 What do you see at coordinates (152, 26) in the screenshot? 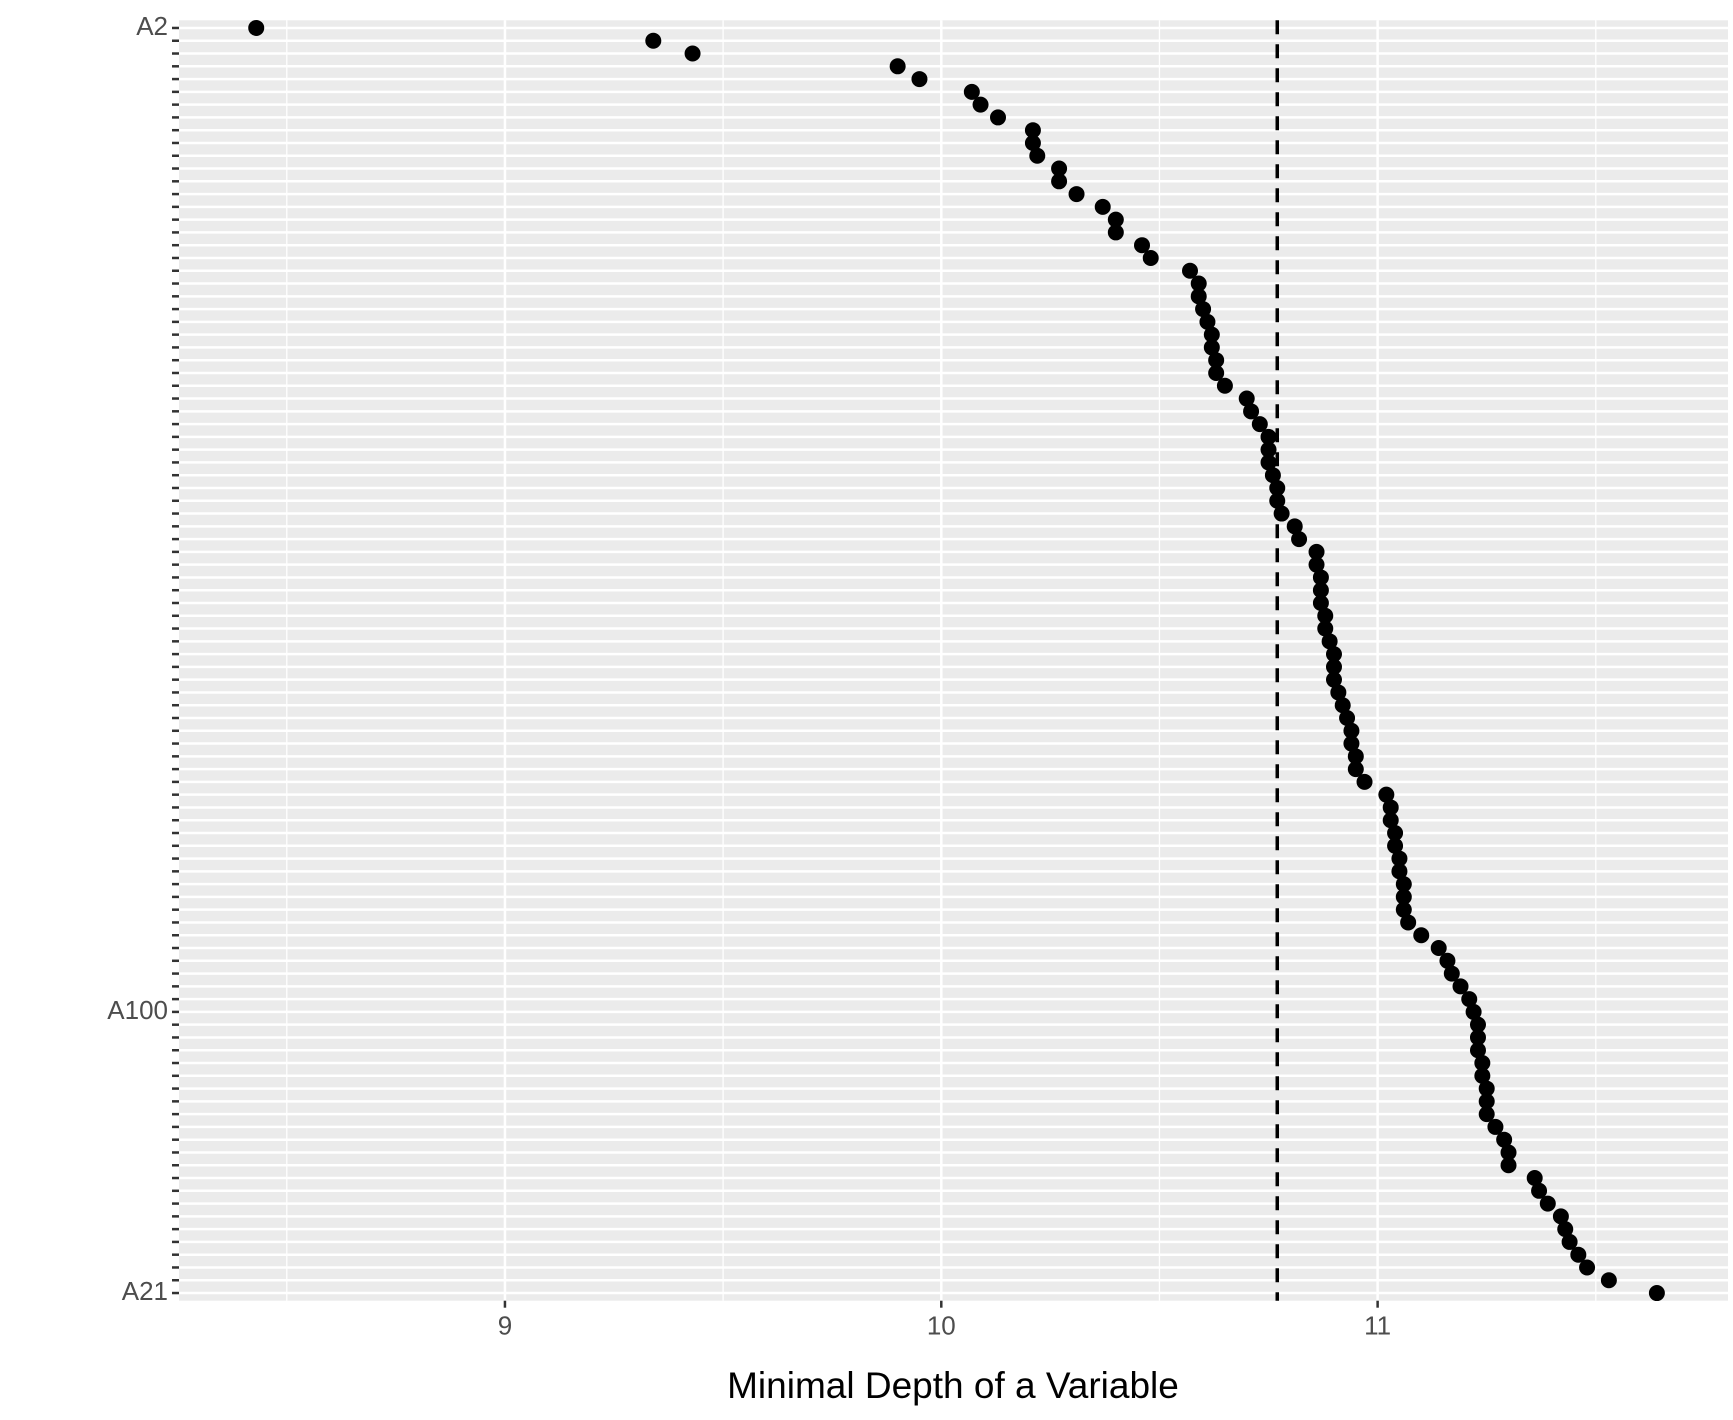
I see `y-tick-label: A2` at bounding box center [152, 26].